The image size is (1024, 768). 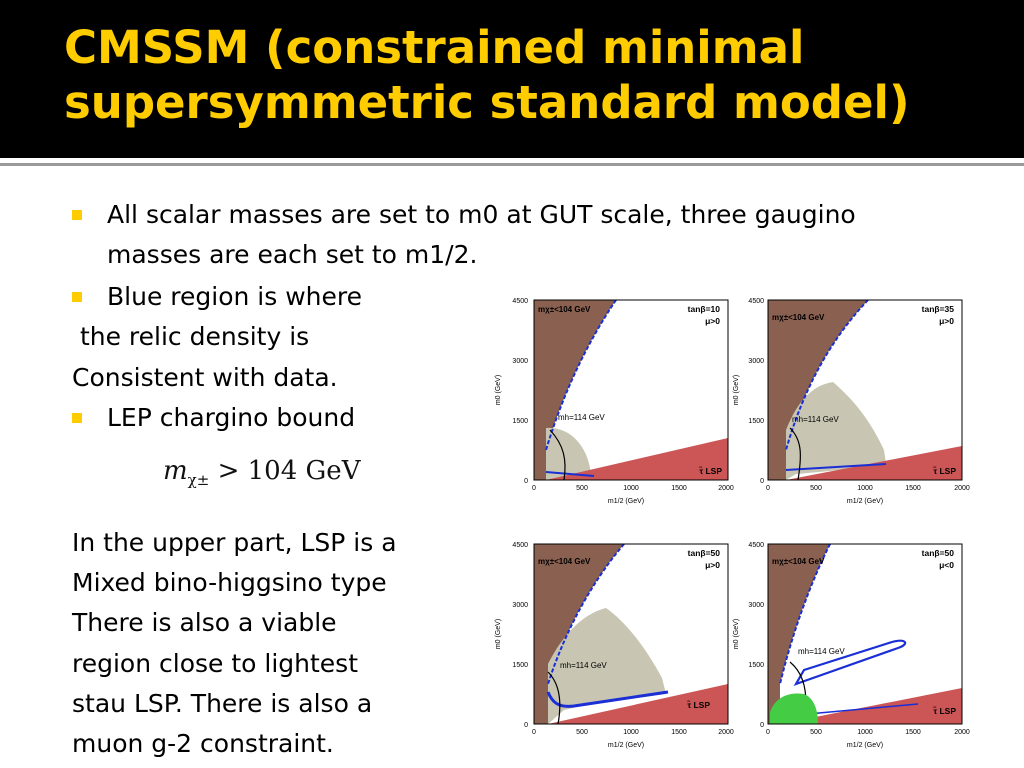 I want to click on body-text-line: region close to lightest, so click(x=215, y=663).